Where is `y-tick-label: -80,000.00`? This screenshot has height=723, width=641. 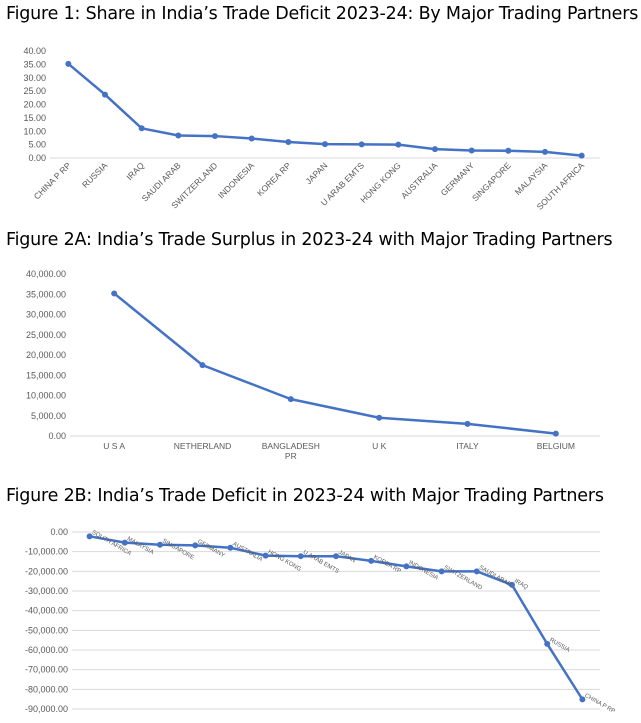
y-tick-label: -80,000.00 is located at coordinates (46, 689).